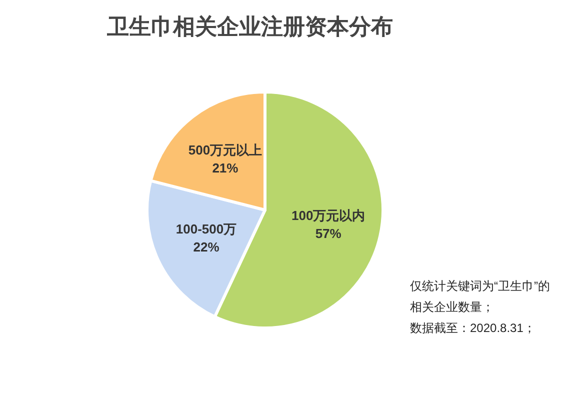 The image size is (580, 395). I want to click on annotation: 数据截至：2020.8.31；, so click(473, 328).